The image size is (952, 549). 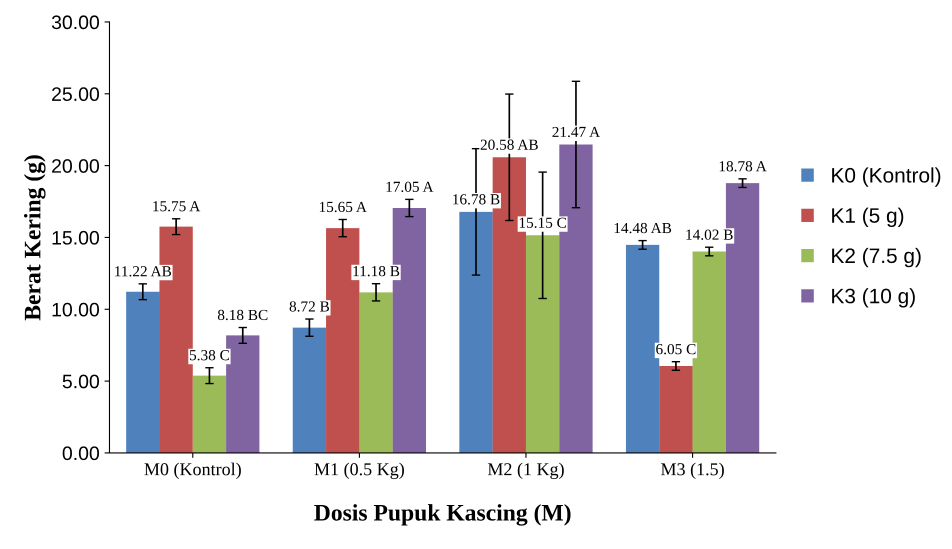 I want to click on y-axis-title: Berat Kering (g), so click(x=35, y=237).